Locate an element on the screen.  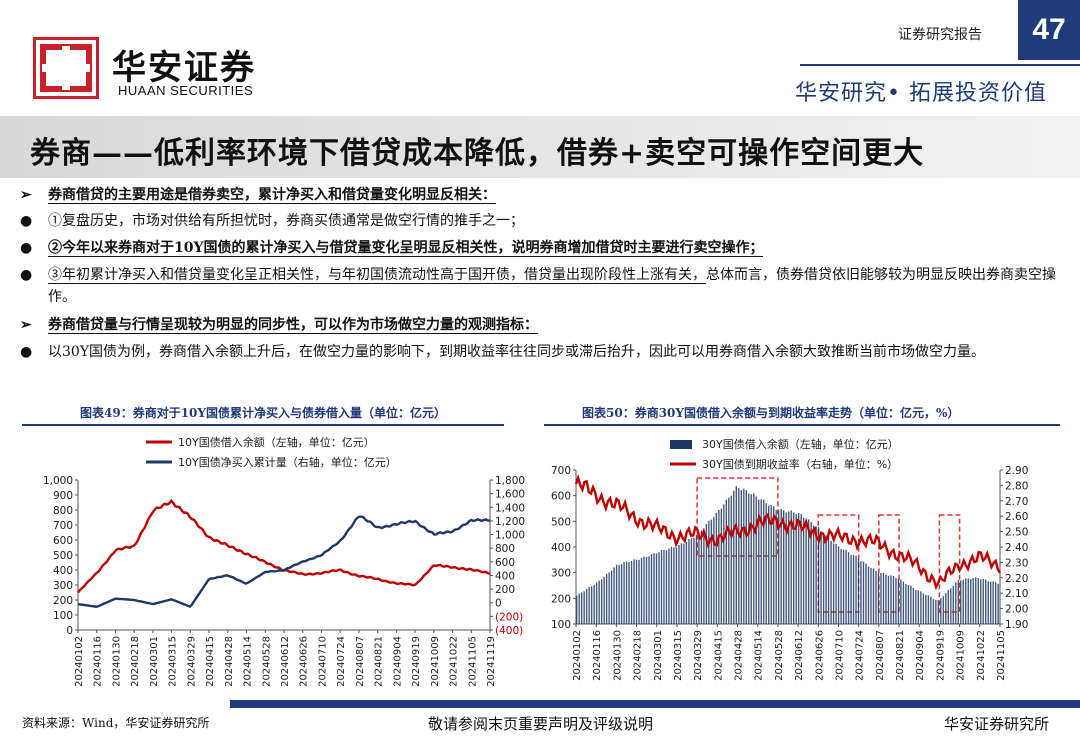
slogan: 华安研究• 拓展投资价值 is located at coordinates (921, 93).